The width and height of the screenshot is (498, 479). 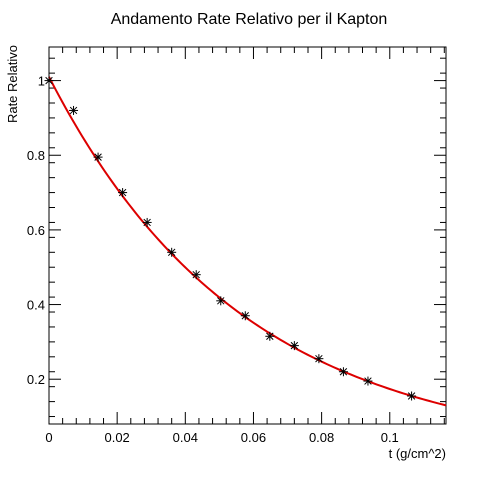 What do you see at coordinates (36, 305) in the screenshot?
I see `y-tick-label: 0.4` at bounding box center [36, 305].